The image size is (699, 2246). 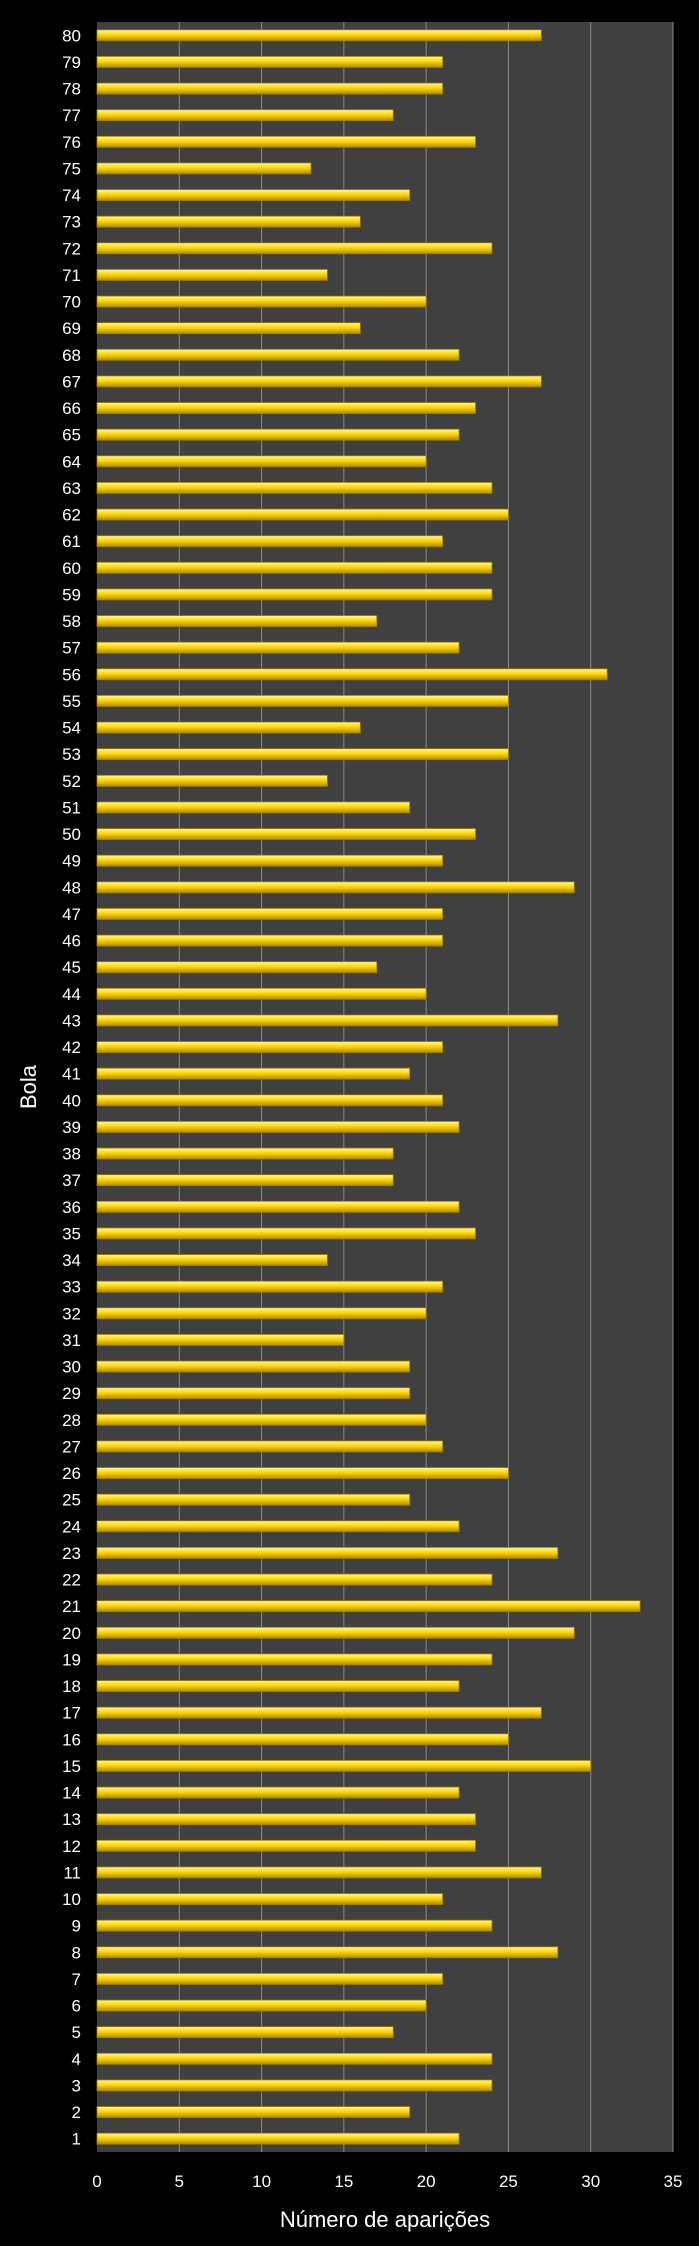 What do you see at coordinates (71, 1766) in the screenshot?
I see `y-tick-label-15: 15` at bounding box center [71, 1766].